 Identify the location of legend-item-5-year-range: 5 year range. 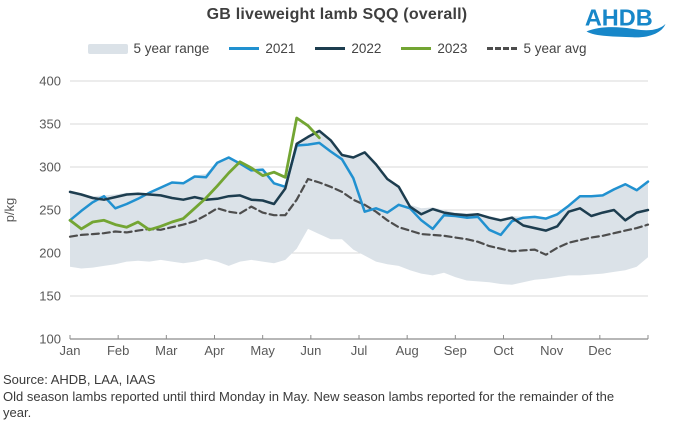
(148, 48).